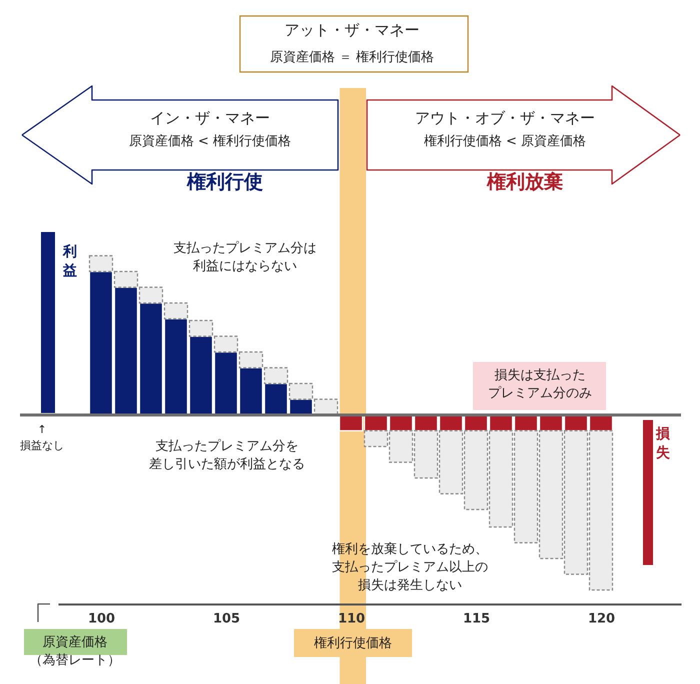 The image size is (700, 684). I want to click on text: アット・ザ・マネー, so click(352, 30).